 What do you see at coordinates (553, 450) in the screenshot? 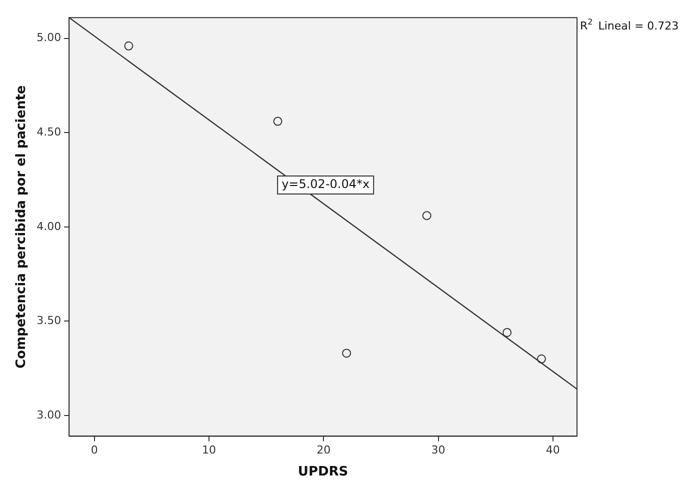
I see `x-tick-label: 40` at bounding box center [553, 450].